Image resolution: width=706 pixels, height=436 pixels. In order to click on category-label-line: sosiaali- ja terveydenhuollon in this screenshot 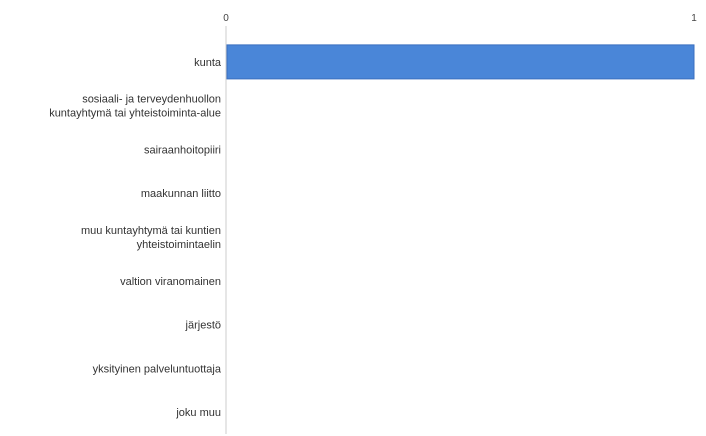, I will do `click(151, 100)`.